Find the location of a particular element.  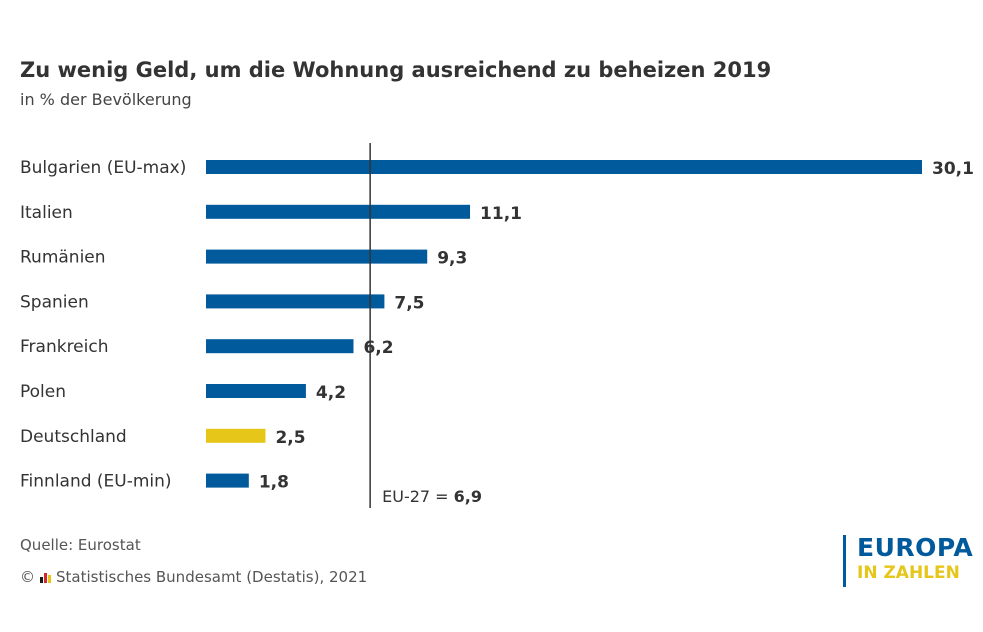

value-label: 1,8 is located at coordinates (274, 483).